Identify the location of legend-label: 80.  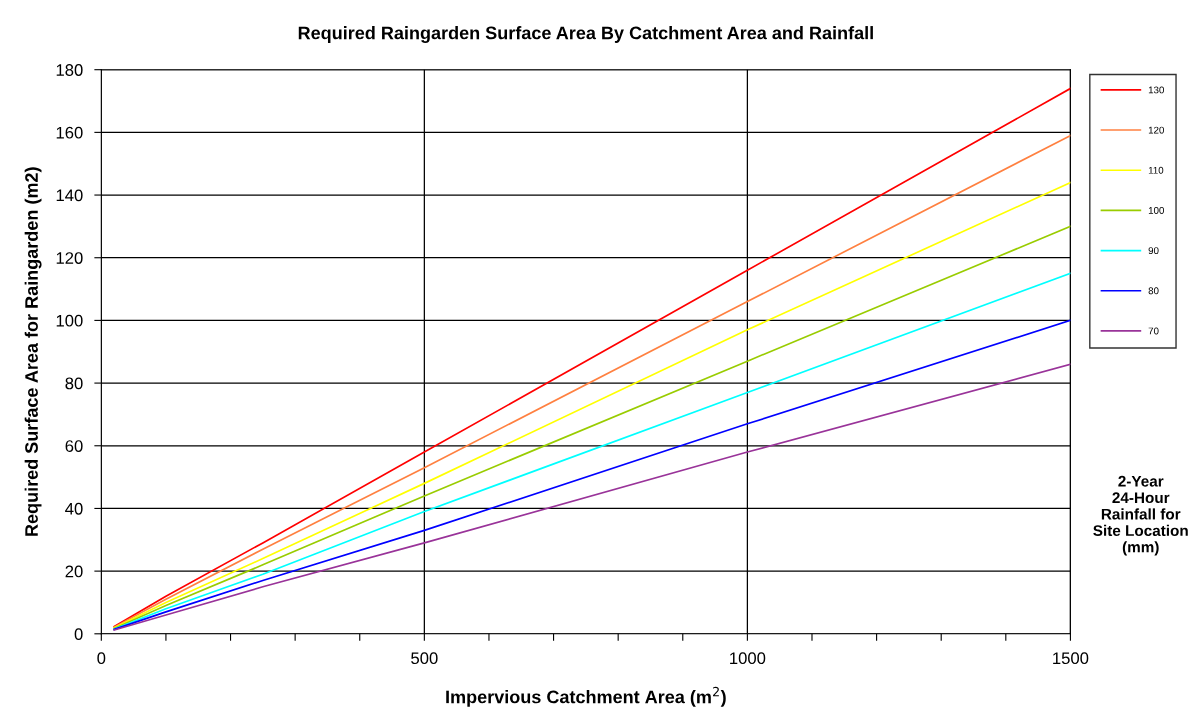
(1153, 291).